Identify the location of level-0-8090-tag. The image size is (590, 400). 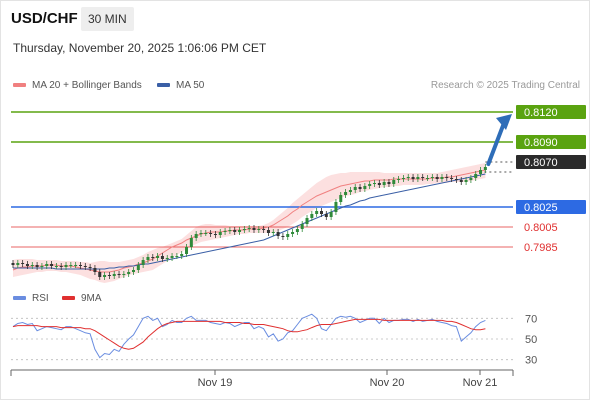
(551, 142).